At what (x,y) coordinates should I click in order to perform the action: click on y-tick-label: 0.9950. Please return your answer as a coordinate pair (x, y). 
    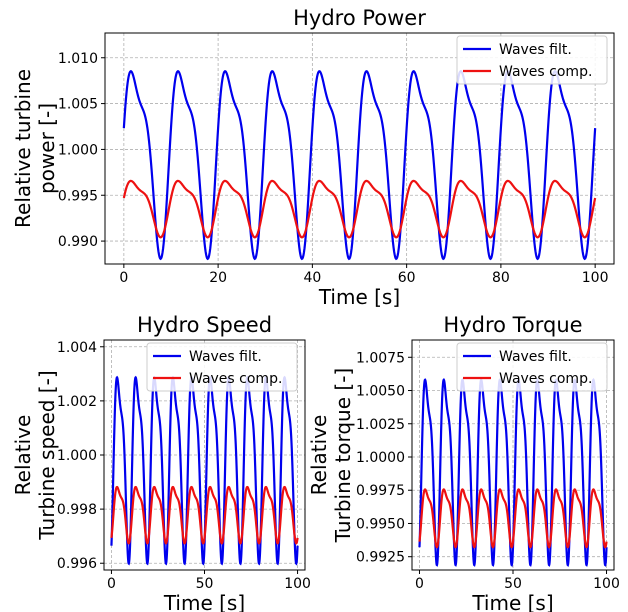
    Looking at the image, I should click on (380, 524).